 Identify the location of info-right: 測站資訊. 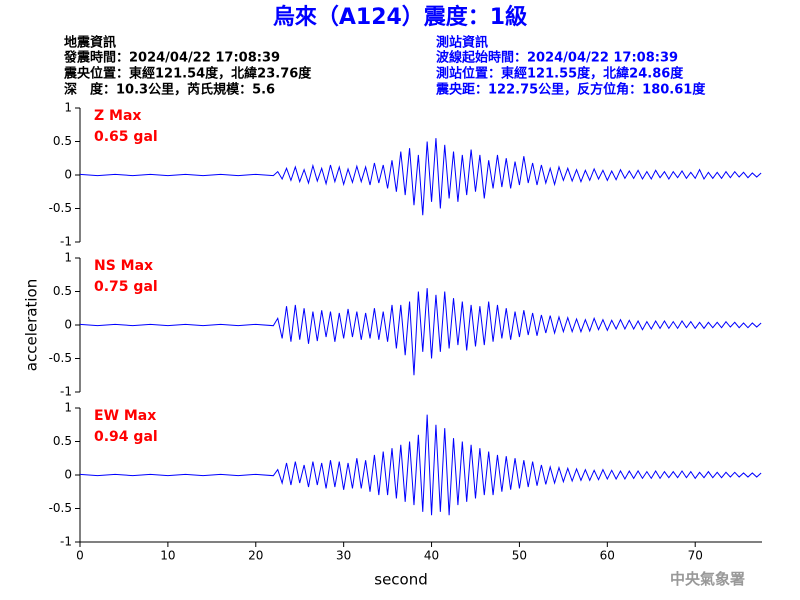
(462, 43).